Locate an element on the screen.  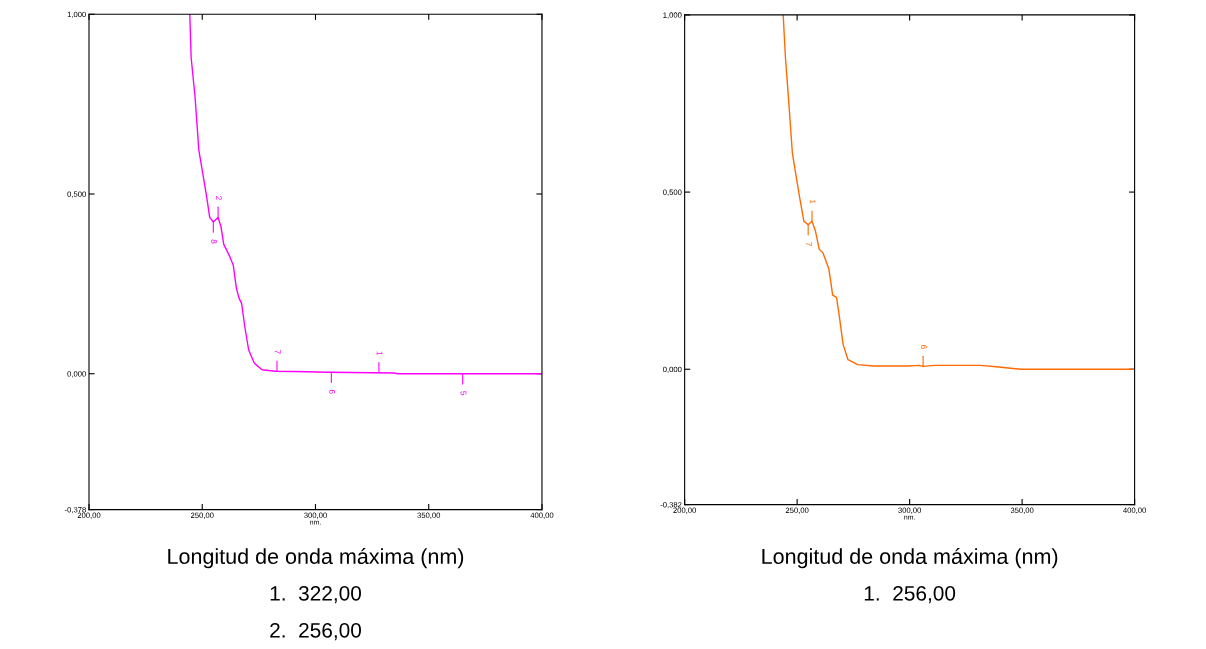
annotation: 5 is located at coordinates (463, 393).